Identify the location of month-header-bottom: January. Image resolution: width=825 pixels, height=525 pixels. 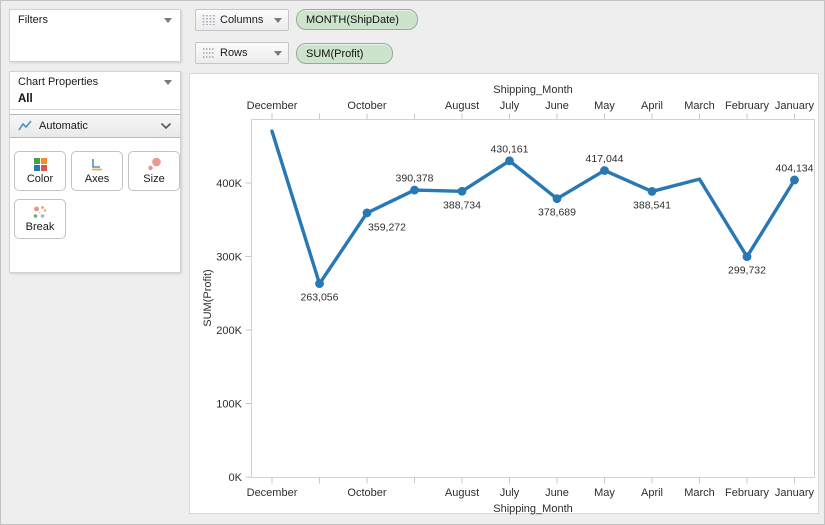
(795, 493).